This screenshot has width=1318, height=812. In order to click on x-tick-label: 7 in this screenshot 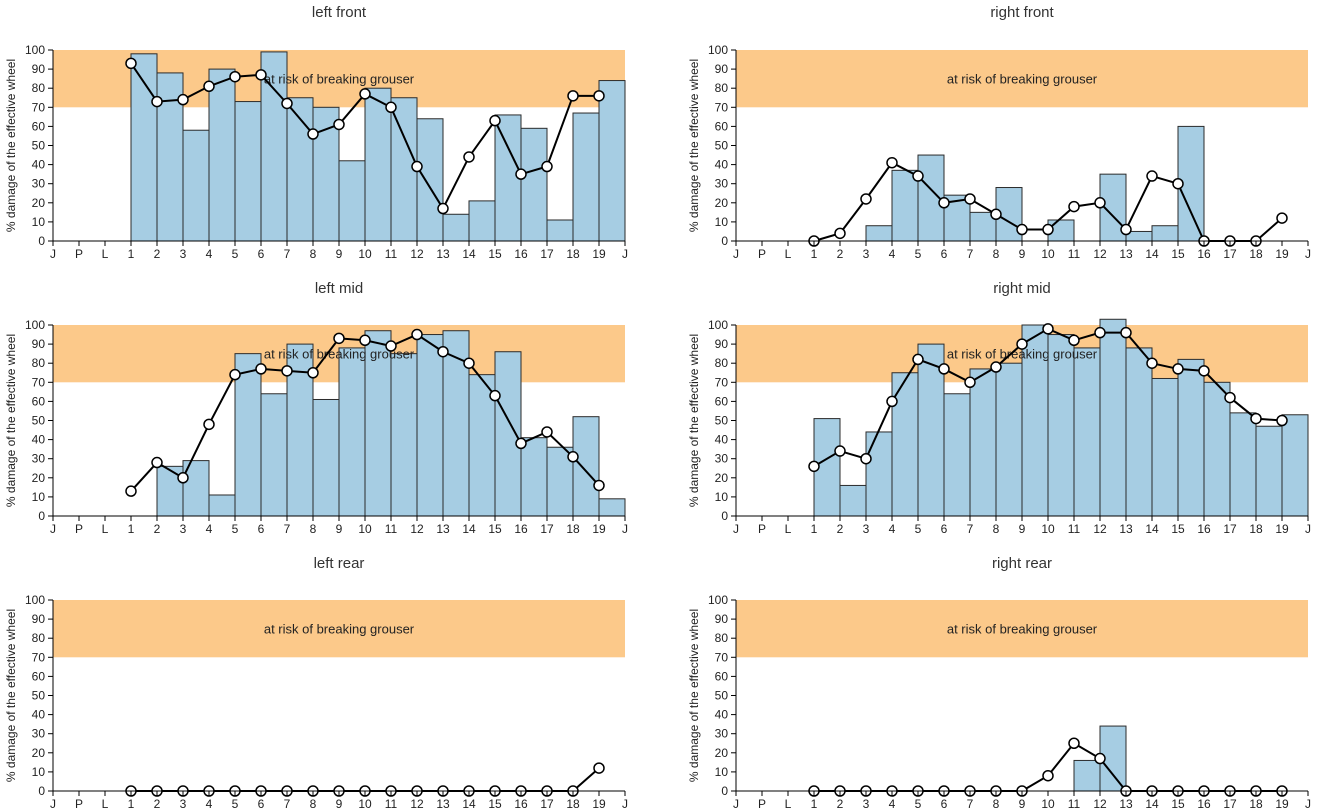, I will do `click(970, 529)`.